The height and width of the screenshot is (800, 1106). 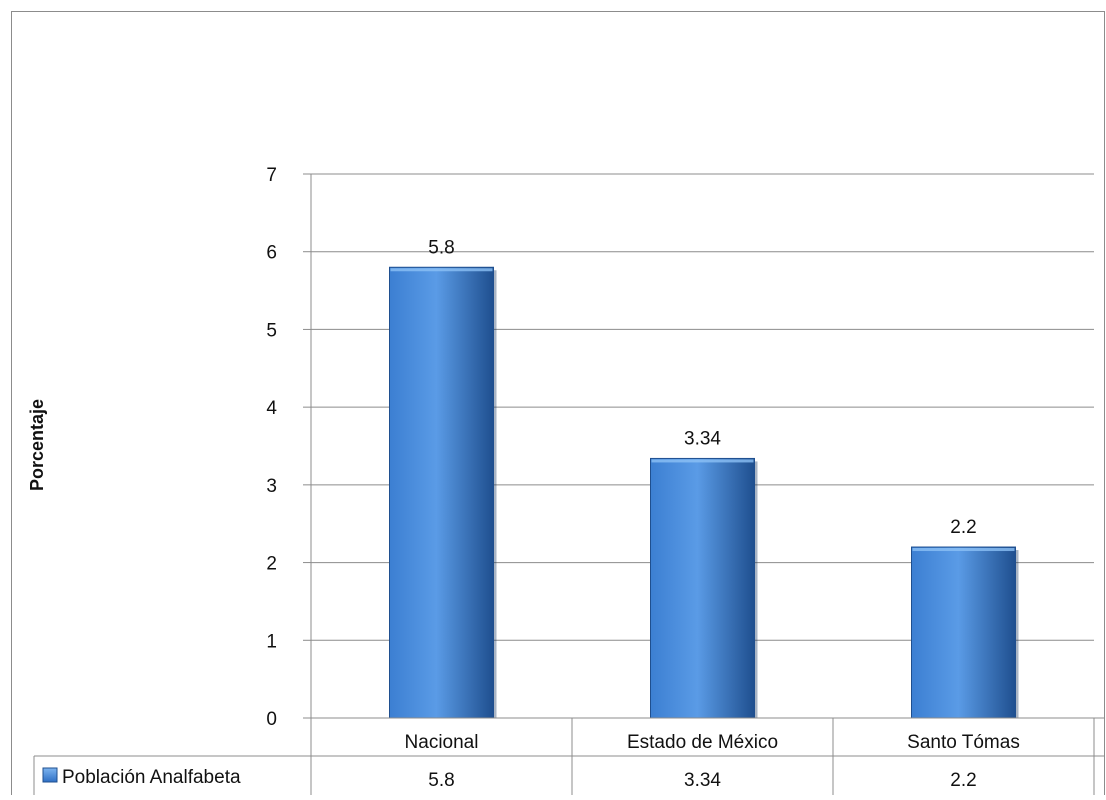 I want to click on data-label: 2.2, so click(x=963, y=527).